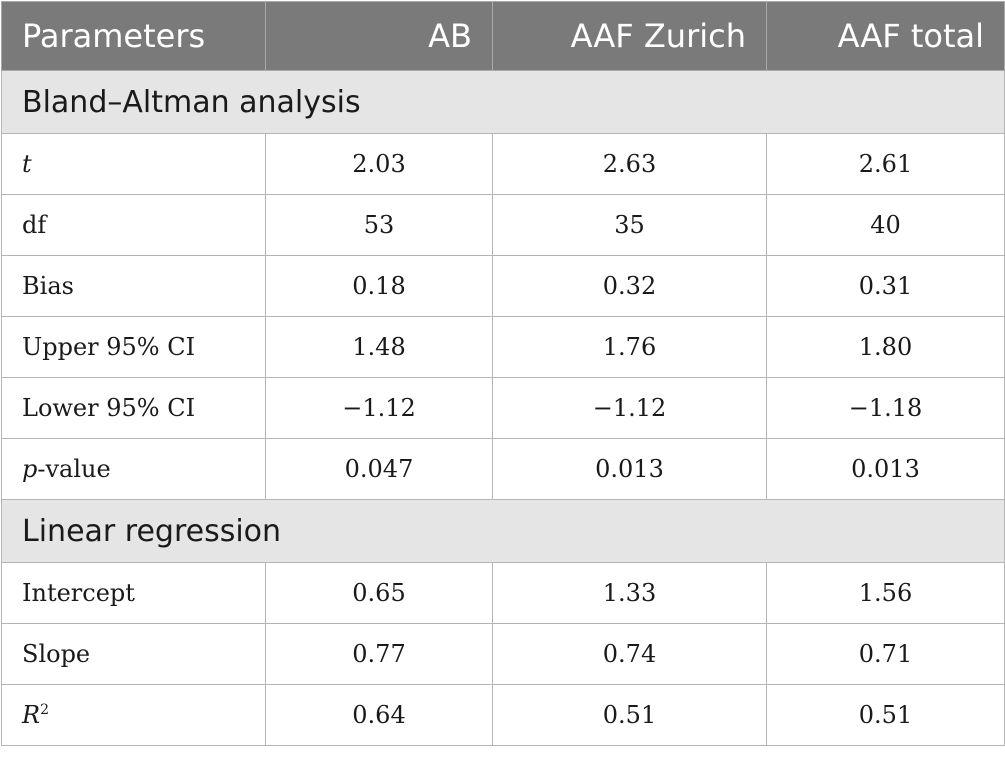  I want to click on cell-aaf-total: 2.61, so click(885, 164).